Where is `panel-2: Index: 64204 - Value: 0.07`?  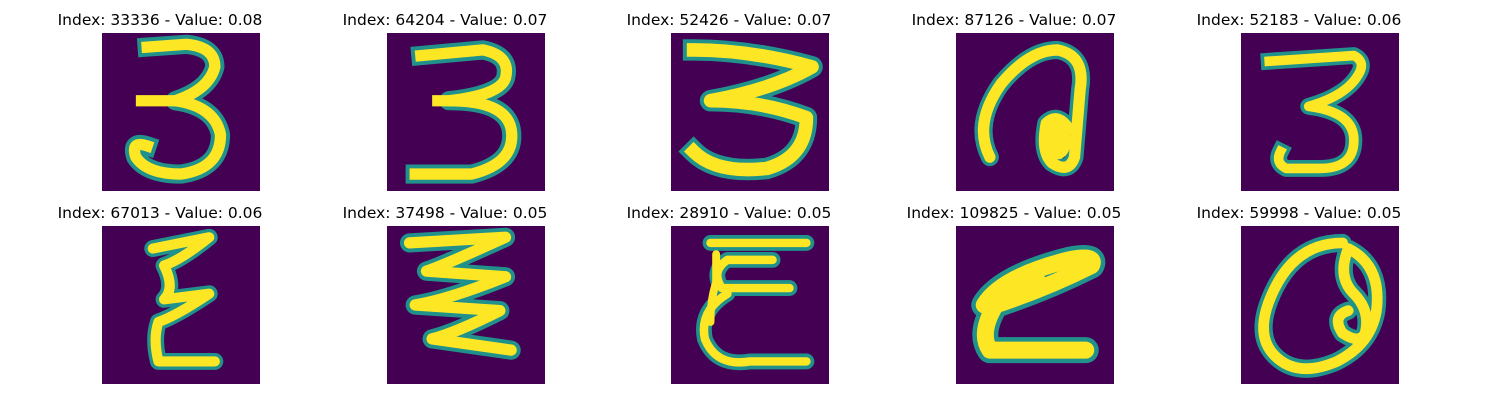 panel-2: Index: 64204 - Value: 0.07 is located at coordinates (445, 100).